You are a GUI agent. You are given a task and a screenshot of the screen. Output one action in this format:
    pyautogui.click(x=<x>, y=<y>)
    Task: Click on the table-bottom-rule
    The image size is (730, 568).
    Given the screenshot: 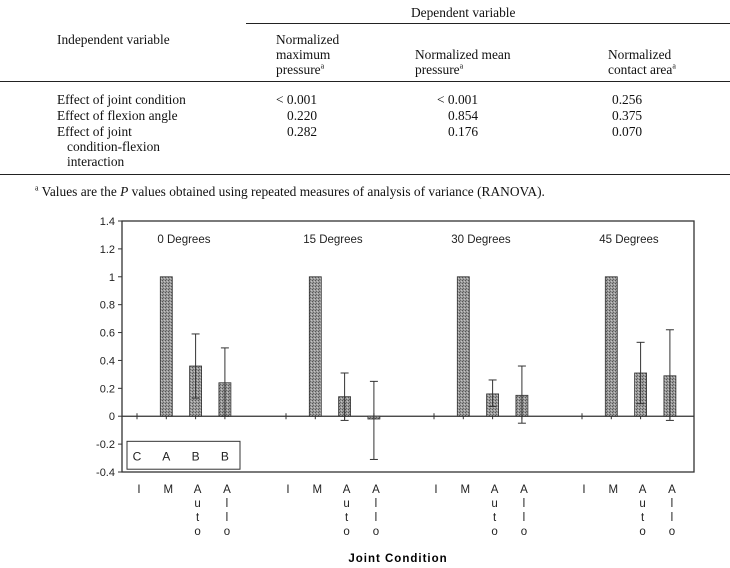 What is the action you would take?
    pyautogui.click(x=365, y=174)
    